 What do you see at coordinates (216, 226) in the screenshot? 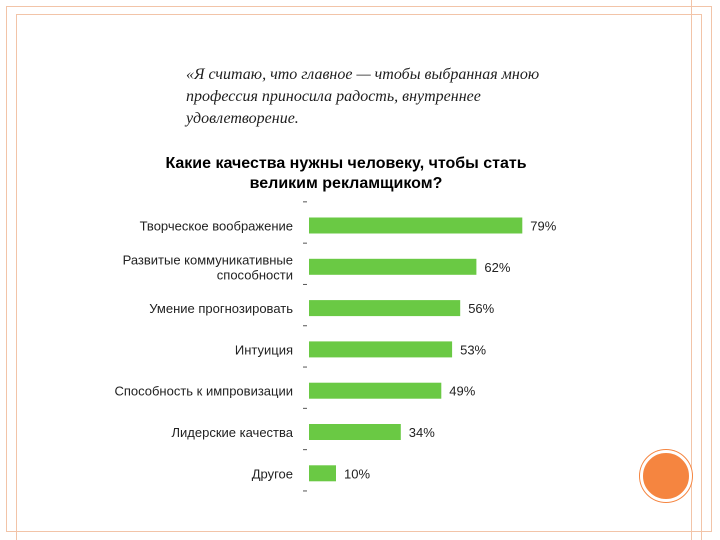
I see `category-label: Творческое воображение` at bounding box center [216, 226].